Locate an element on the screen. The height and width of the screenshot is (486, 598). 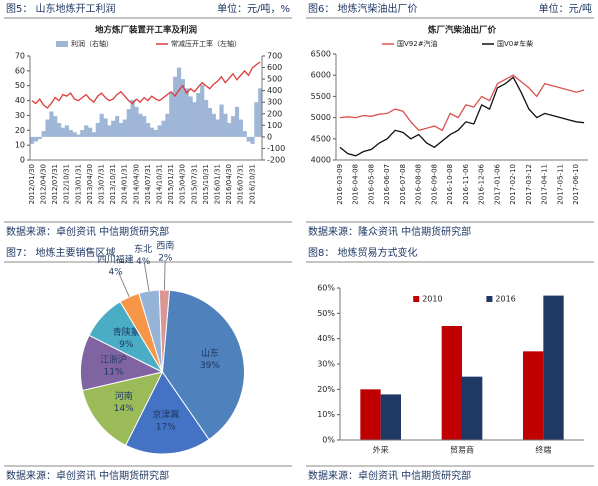
legend-label: 常减压开工率（左轴） is located at coordinates (206, 43).